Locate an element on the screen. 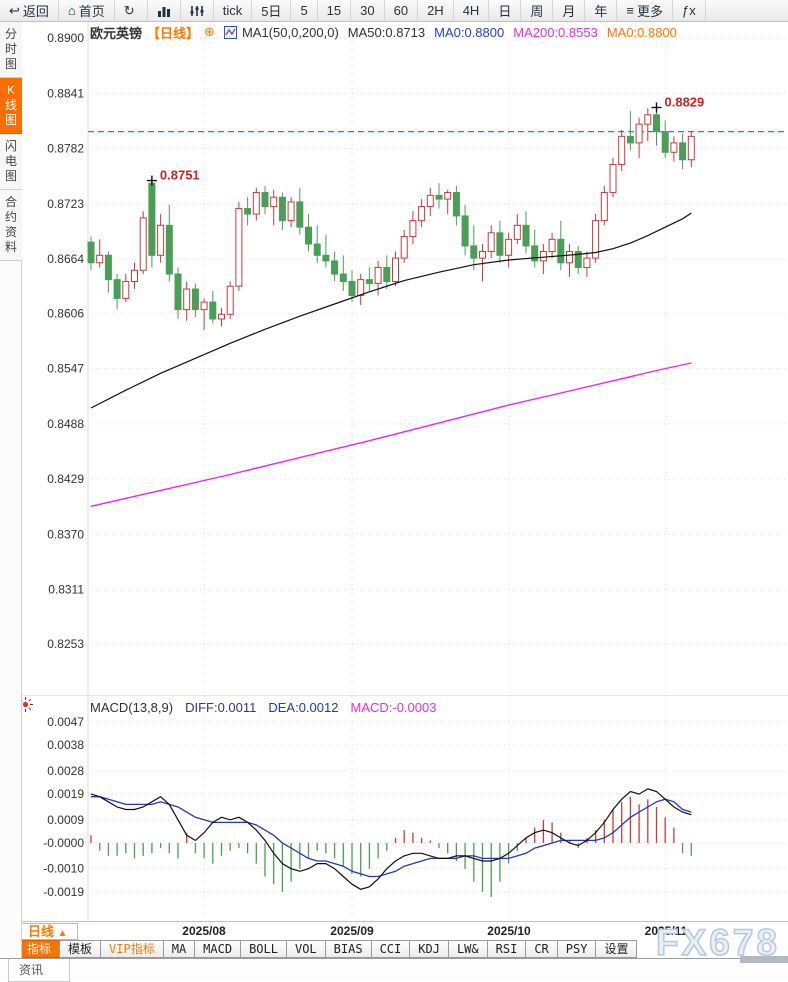  price-axis-tick: 0.8488 is located at coordinates (65, 424).